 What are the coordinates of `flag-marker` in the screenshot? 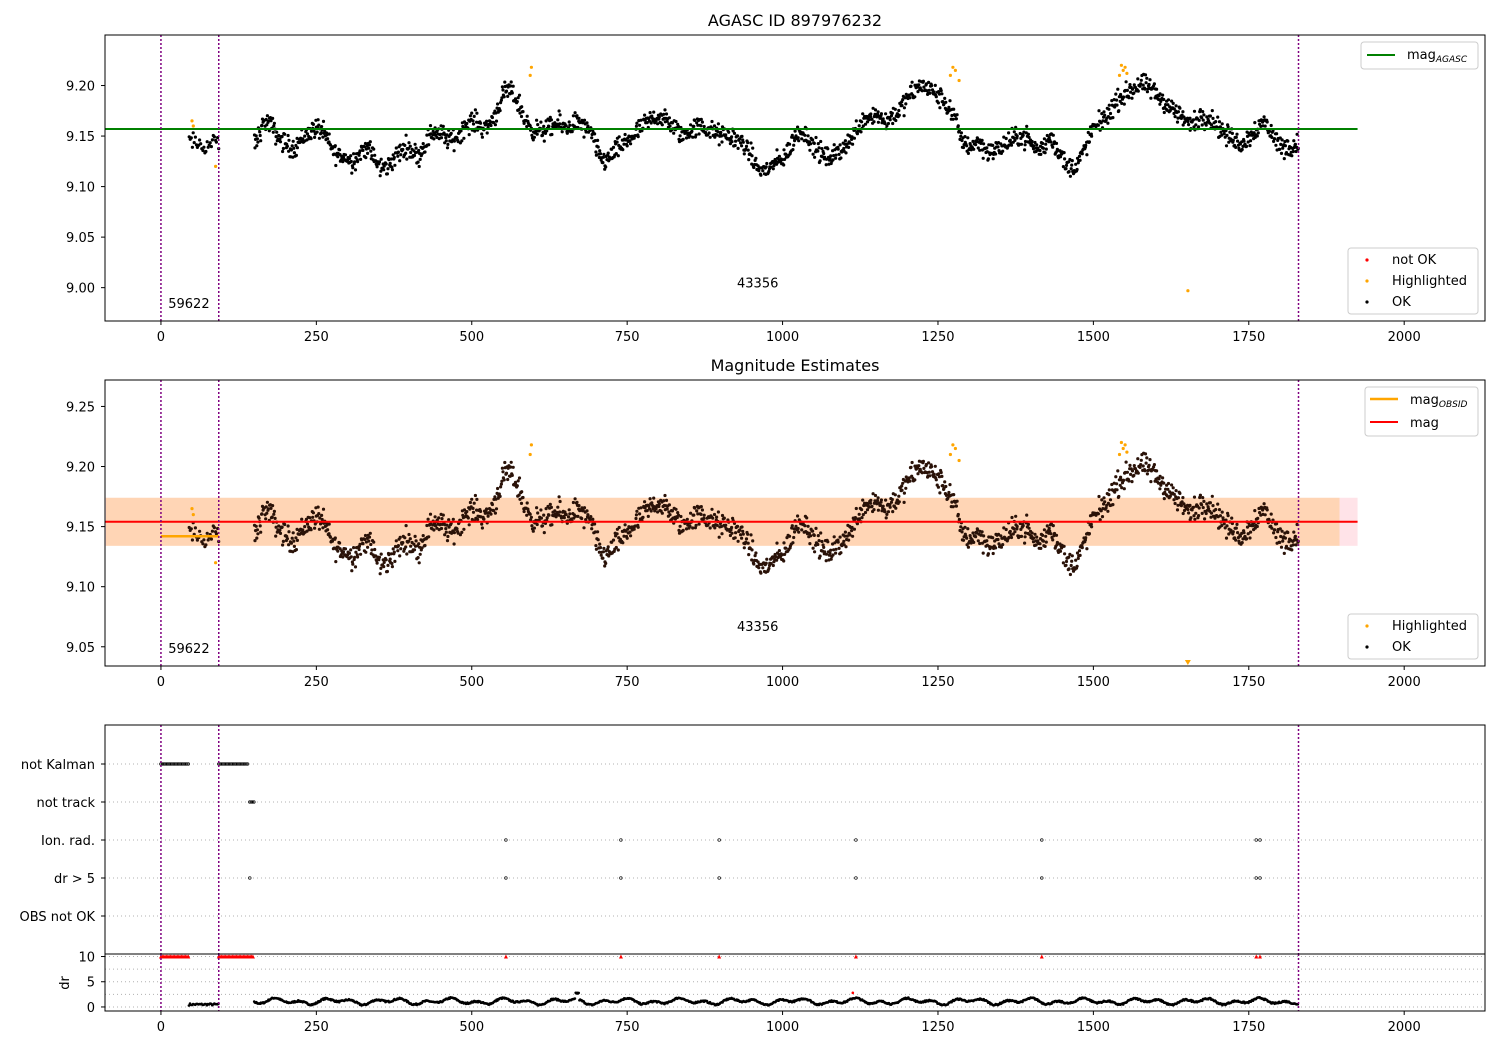 It's located at (856, 840).